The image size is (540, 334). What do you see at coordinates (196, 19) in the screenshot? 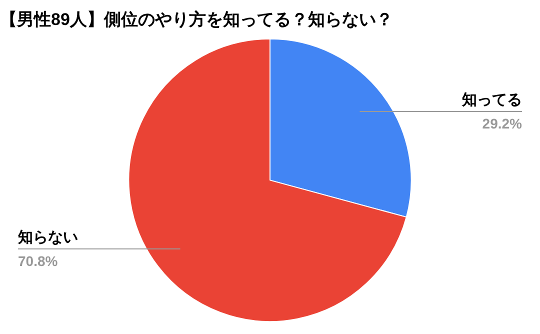
I see `chart-title: 【男性89人】側位のやり方を知ってる？知らない？` at bounding box center [196, 19].